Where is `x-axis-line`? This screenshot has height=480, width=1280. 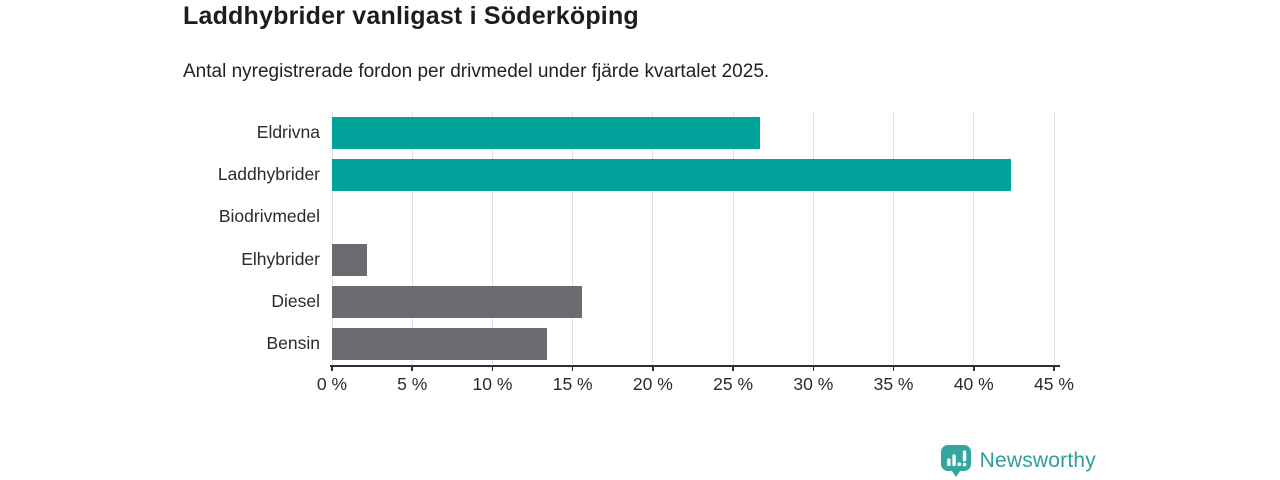 x-axis-line is located at coordinates (695, 366).